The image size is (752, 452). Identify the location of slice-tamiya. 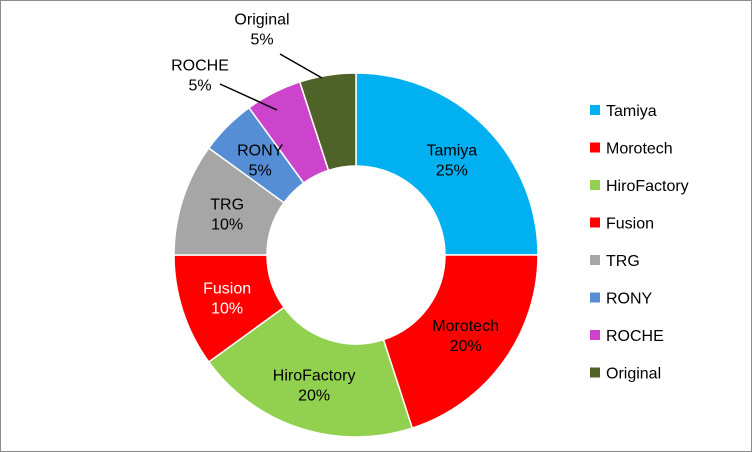
(447, 164).